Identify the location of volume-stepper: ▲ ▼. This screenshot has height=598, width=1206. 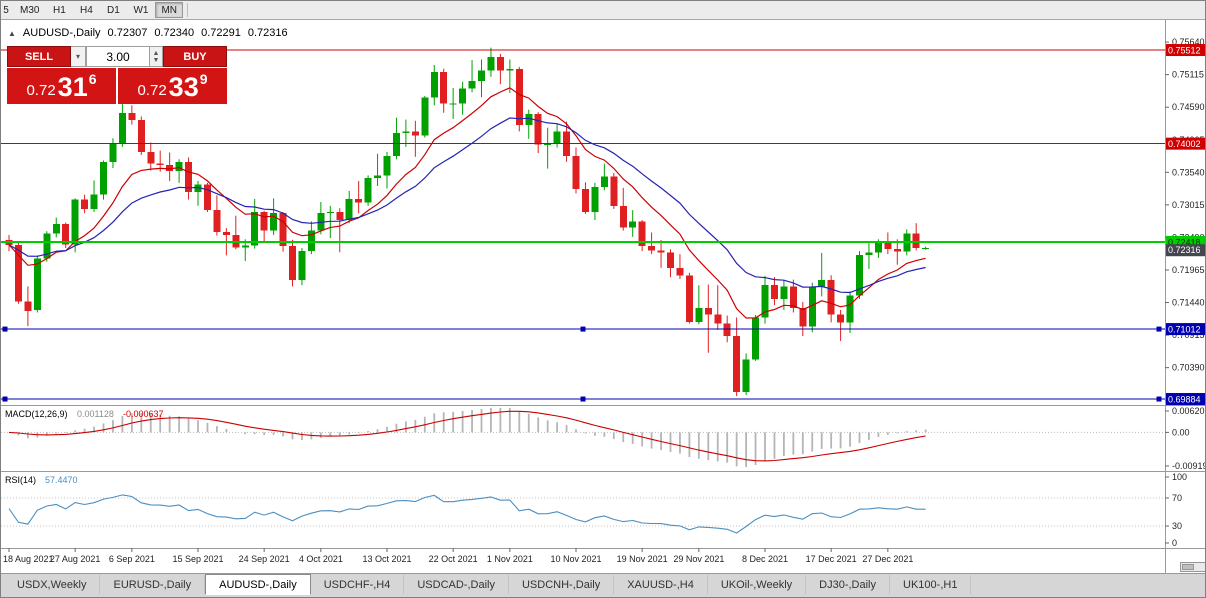
(156, 56).